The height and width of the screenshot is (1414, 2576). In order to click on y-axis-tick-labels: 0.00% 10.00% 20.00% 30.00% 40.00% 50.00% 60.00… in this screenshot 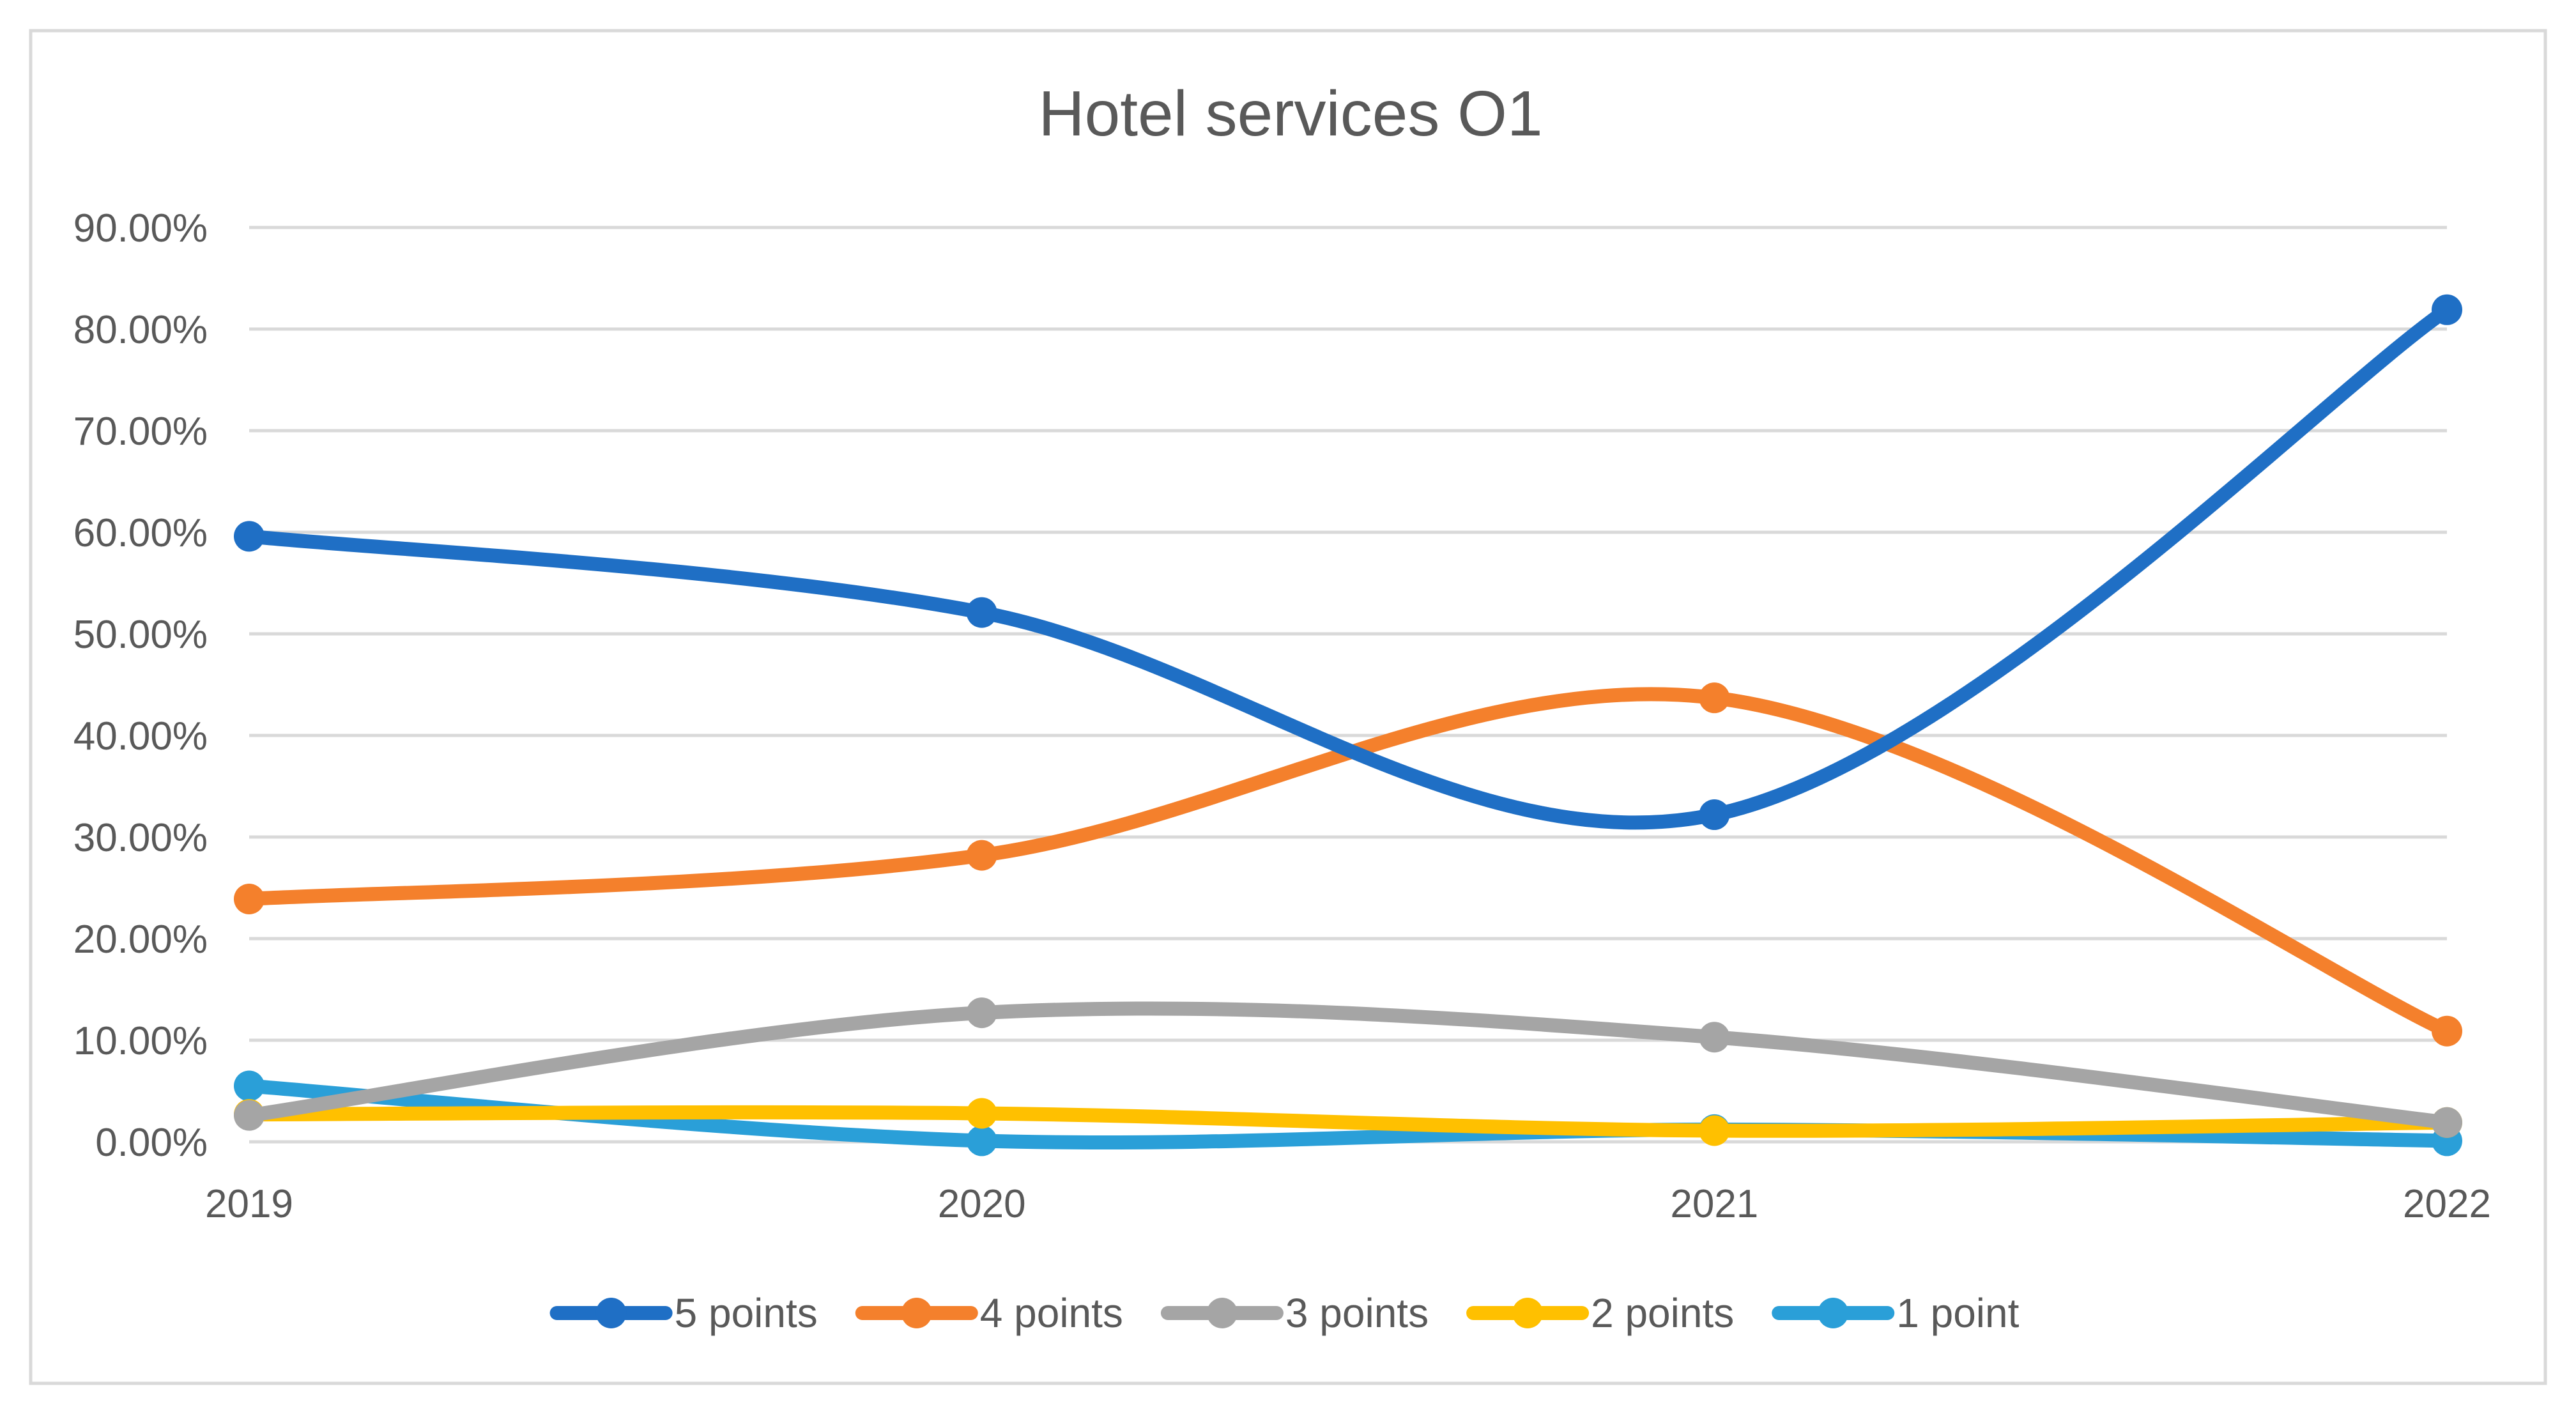, I will do `click(140, 686)`.